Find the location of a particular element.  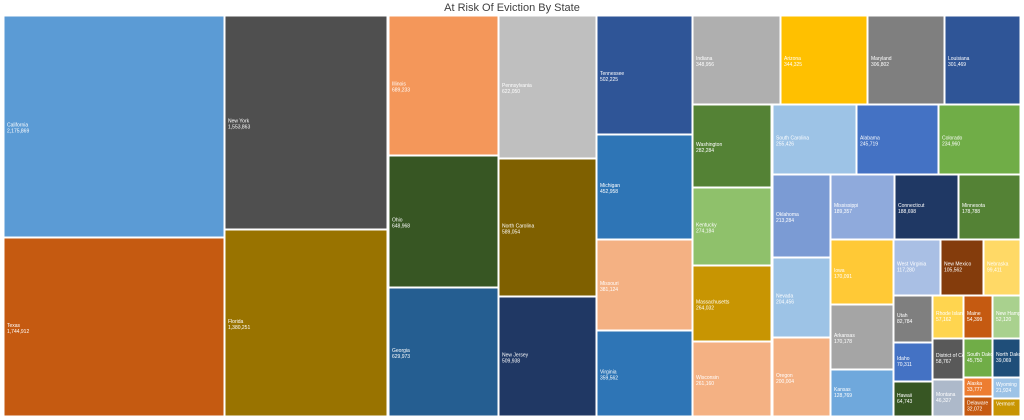

treemap-value: 39,069 is located at coordinates (1004, 361).